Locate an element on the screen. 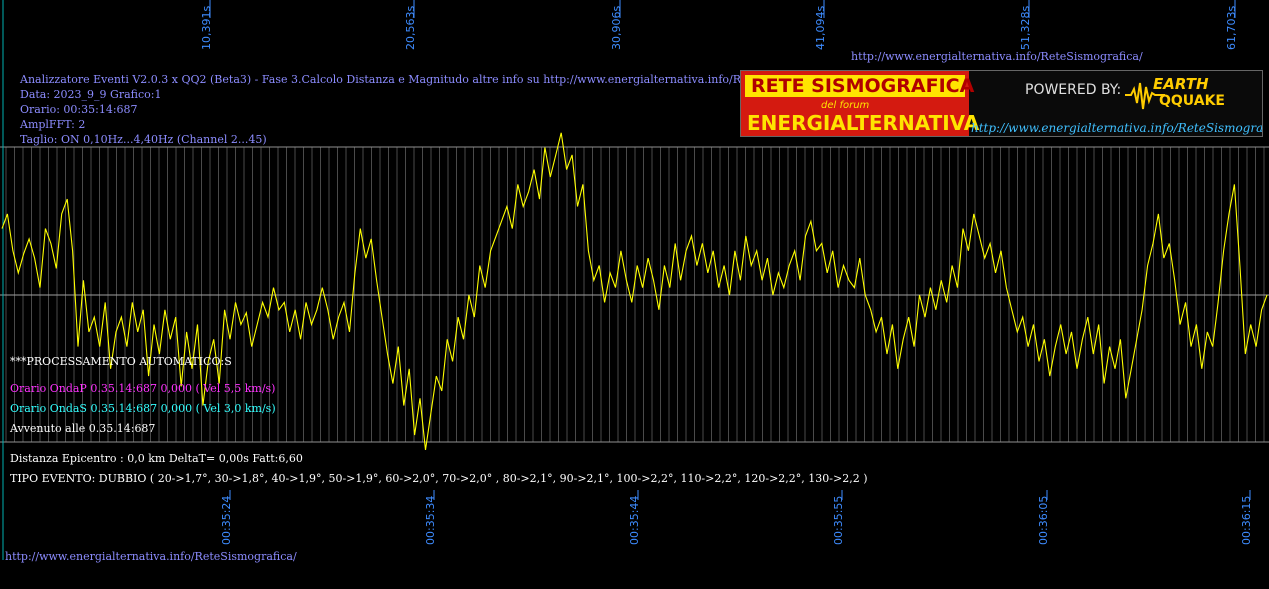  bottom-tick-label: 00:35:55 is located at coordinates (838, 520).